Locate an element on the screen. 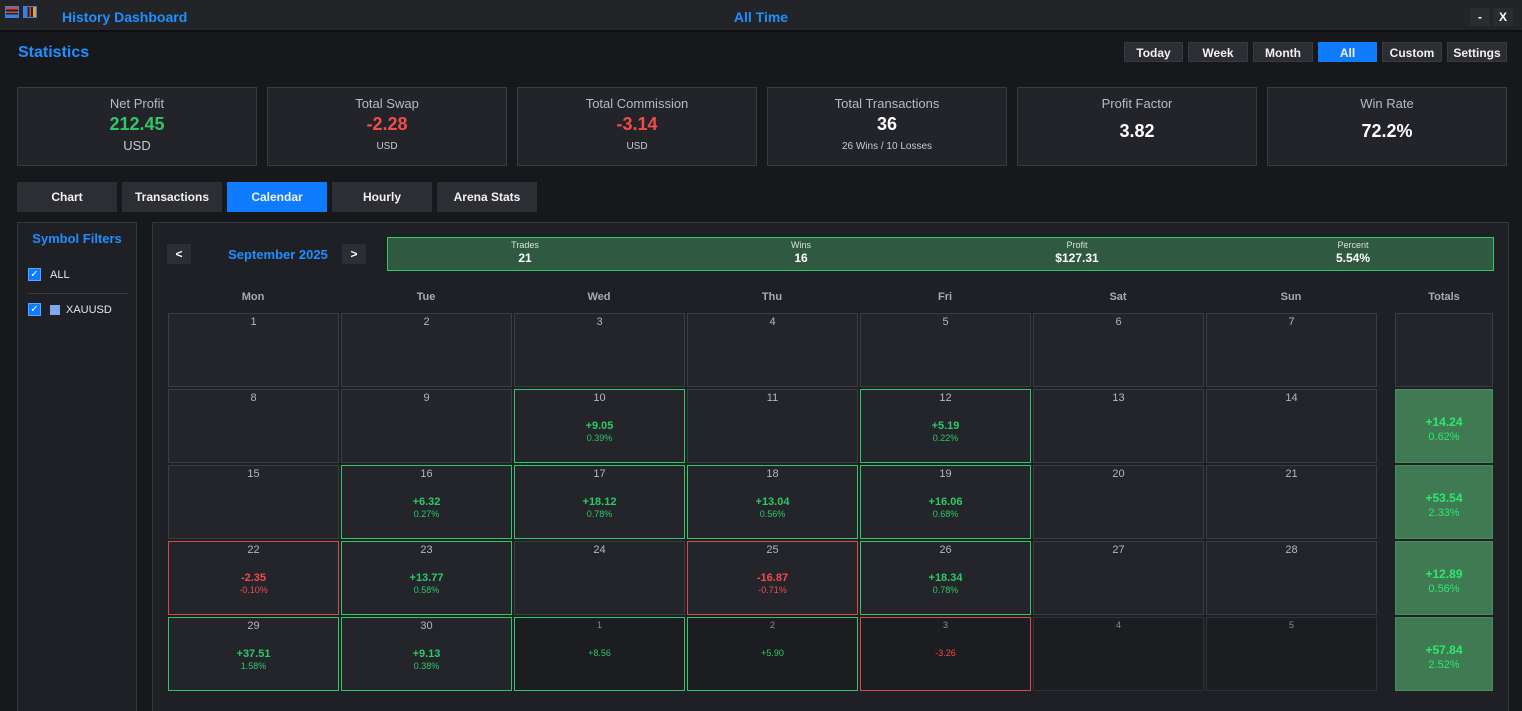  tab-hourly: Hourly is located at coordinates (382, 197).